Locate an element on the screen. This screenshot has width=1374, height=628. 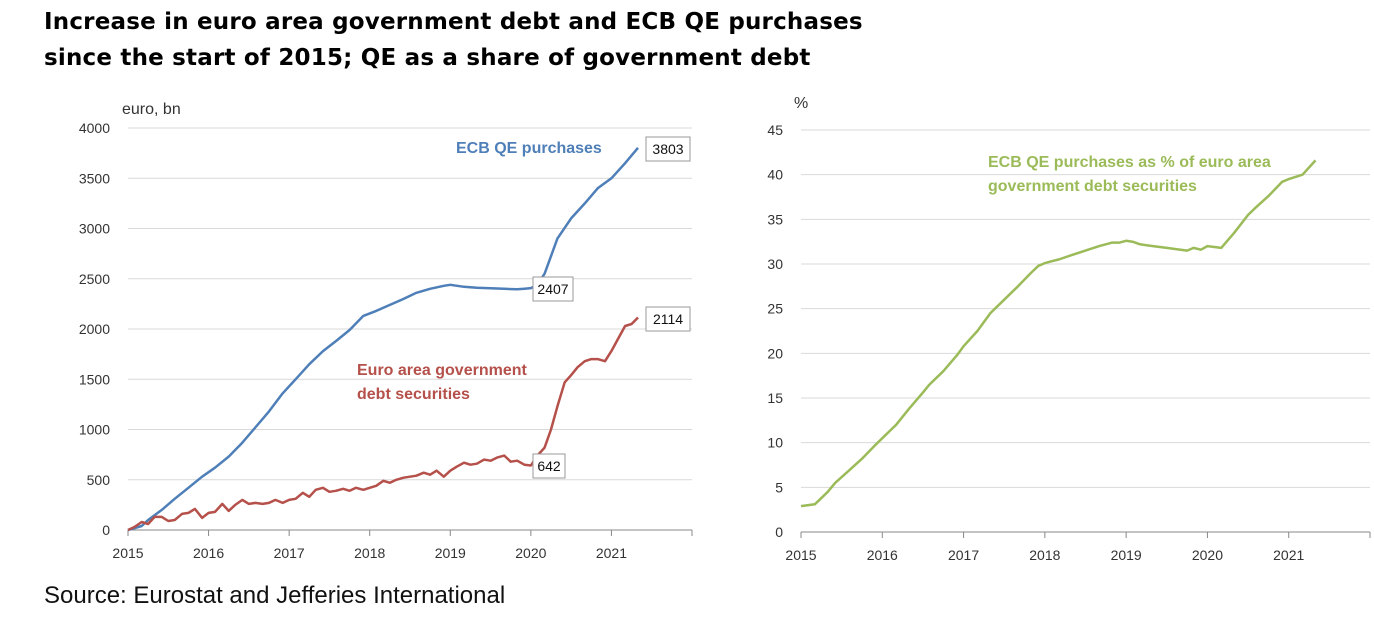
data-label-2114: 2114 is located at coordinates (668, 319).